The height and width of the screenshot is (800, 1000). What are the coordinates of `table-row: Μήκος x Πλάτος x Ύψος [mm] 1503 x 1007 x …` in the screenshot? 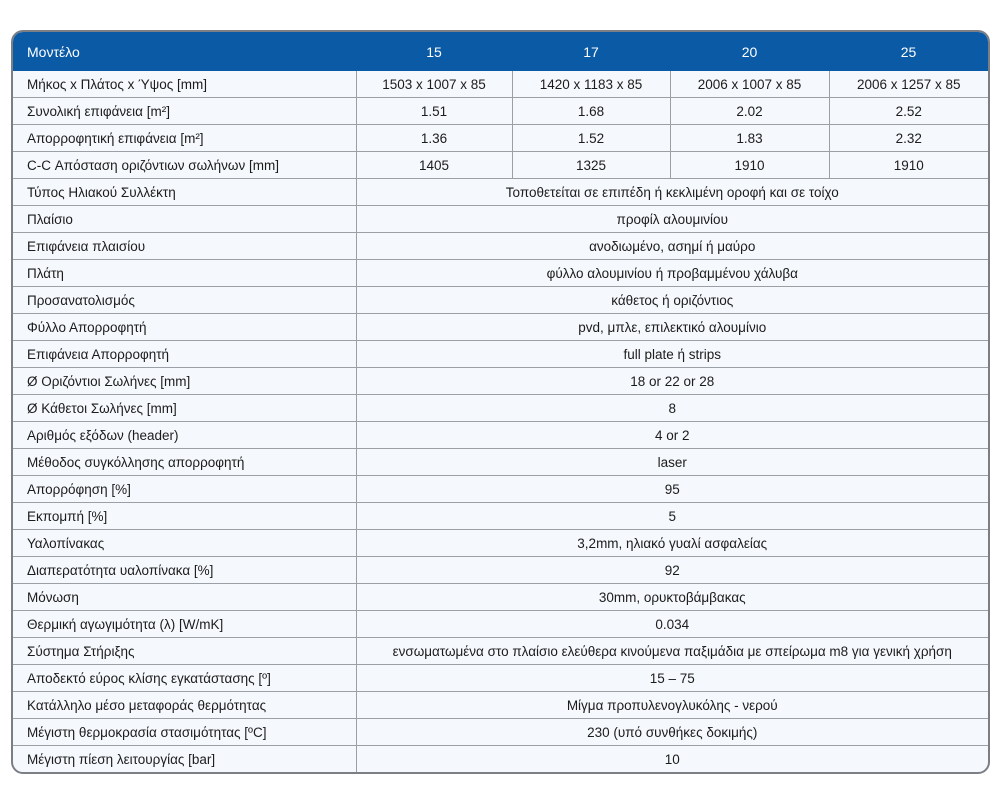 It's located at (500, 84).